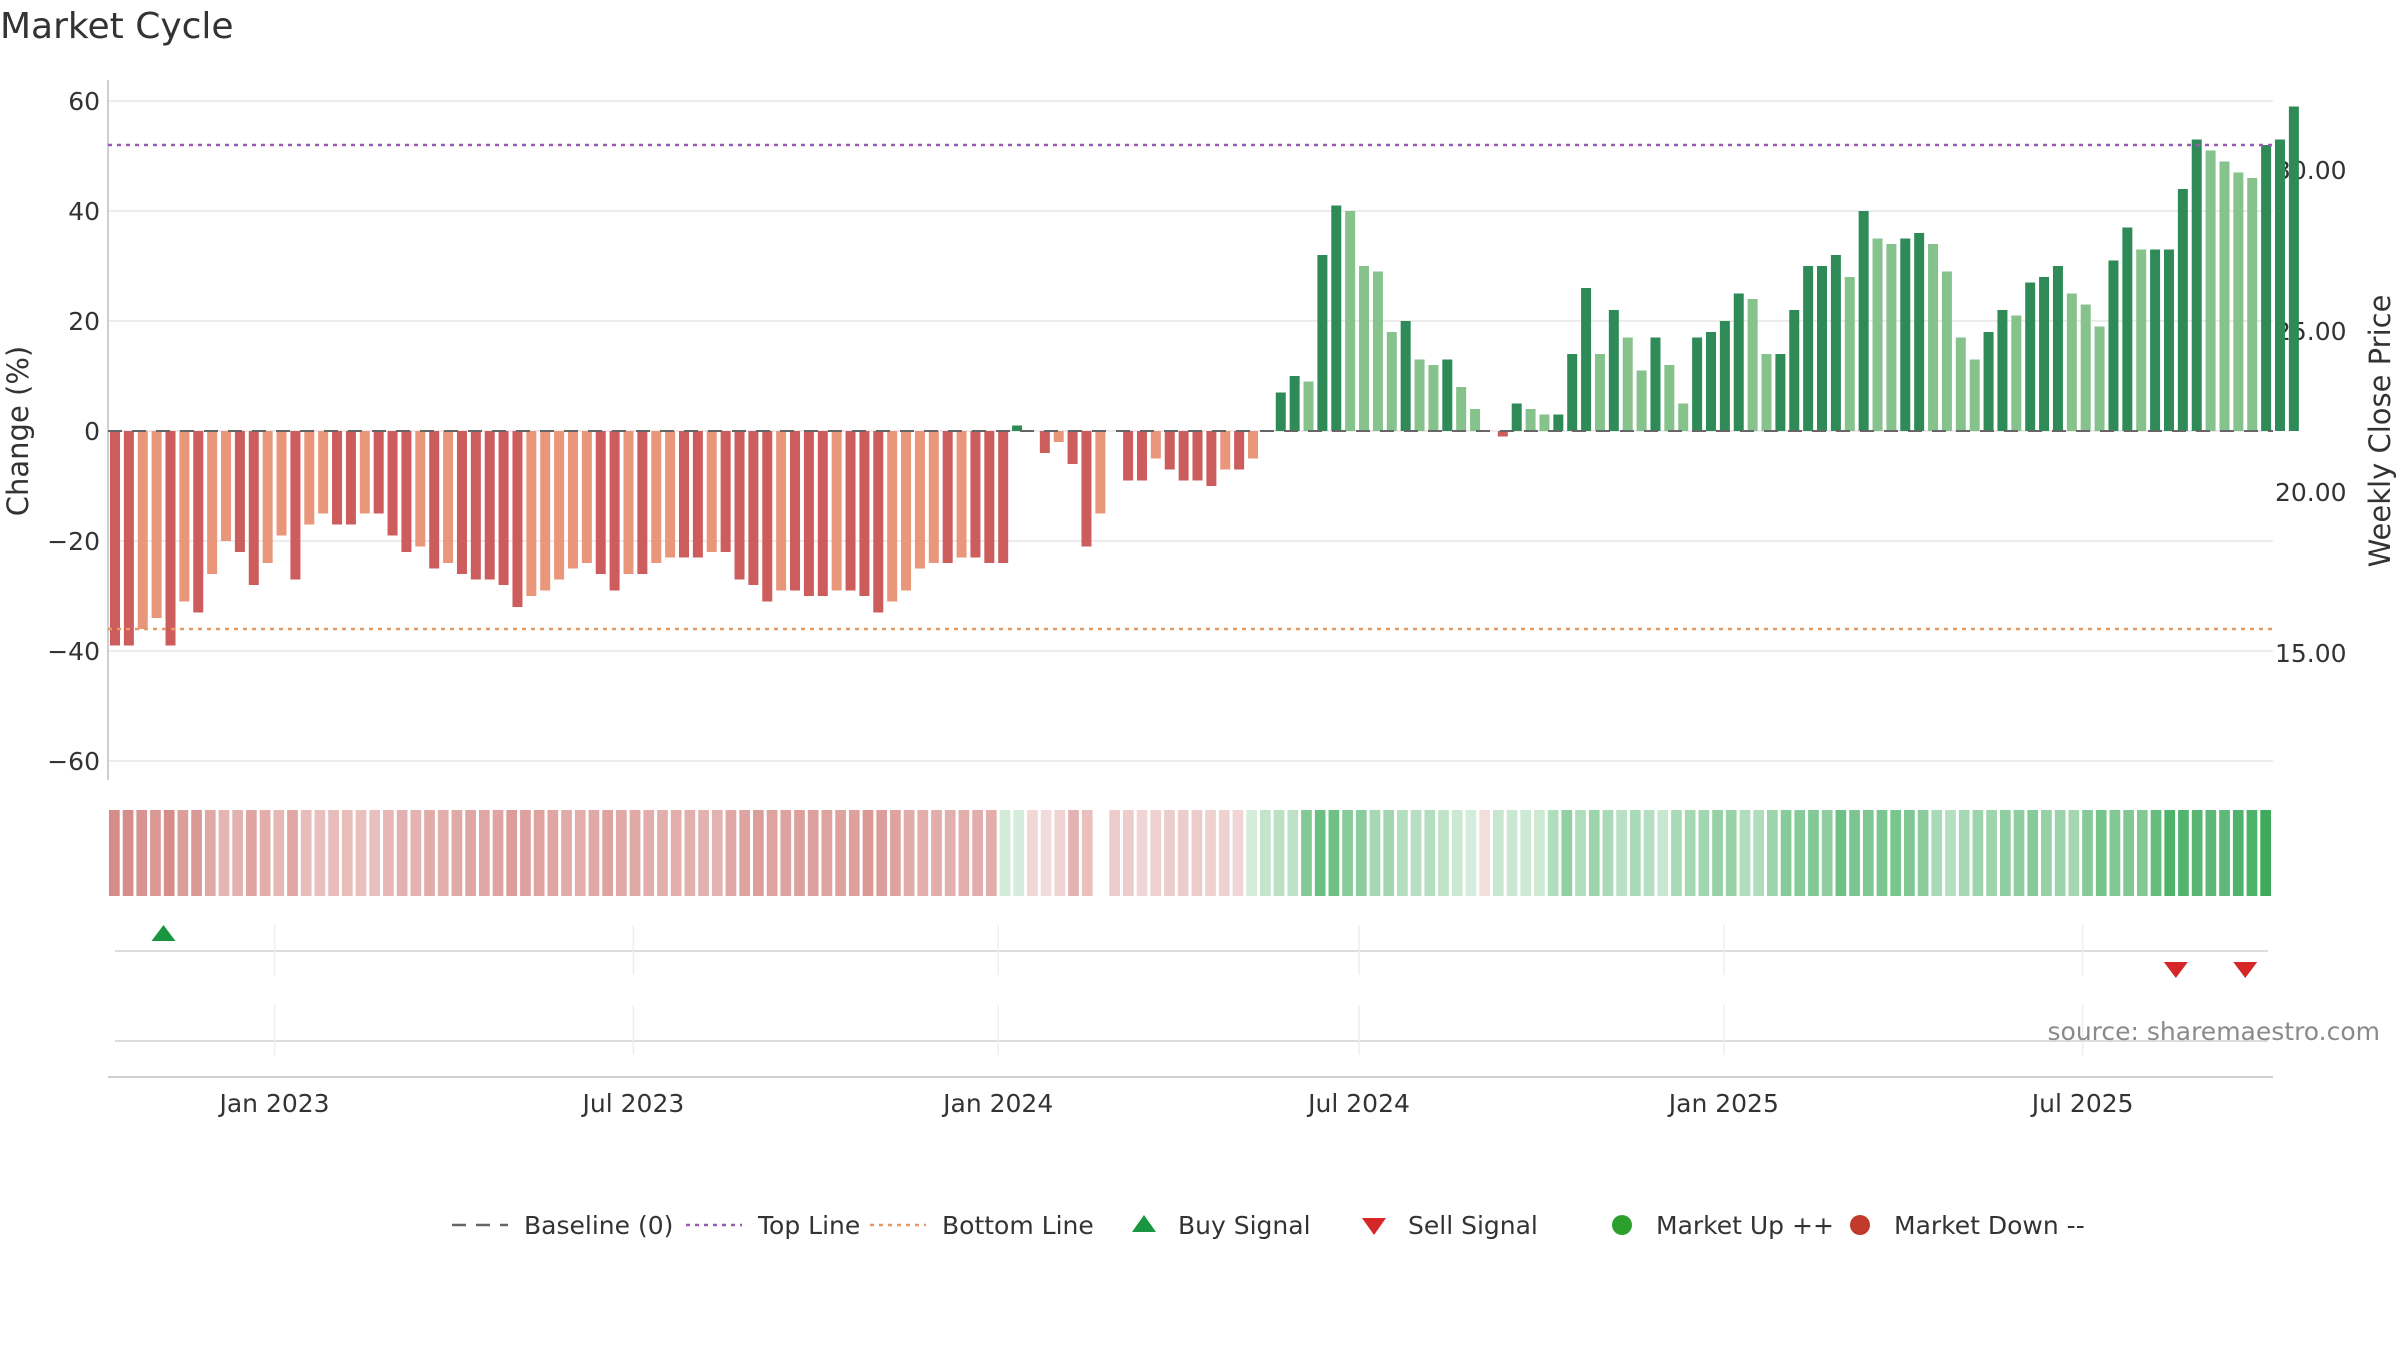 This screenshot has width=2400, height=1350. Describe the element at coordinates (273, 1103) in the screenshot. I see `x-tick-label: Jan 2023` at that location.